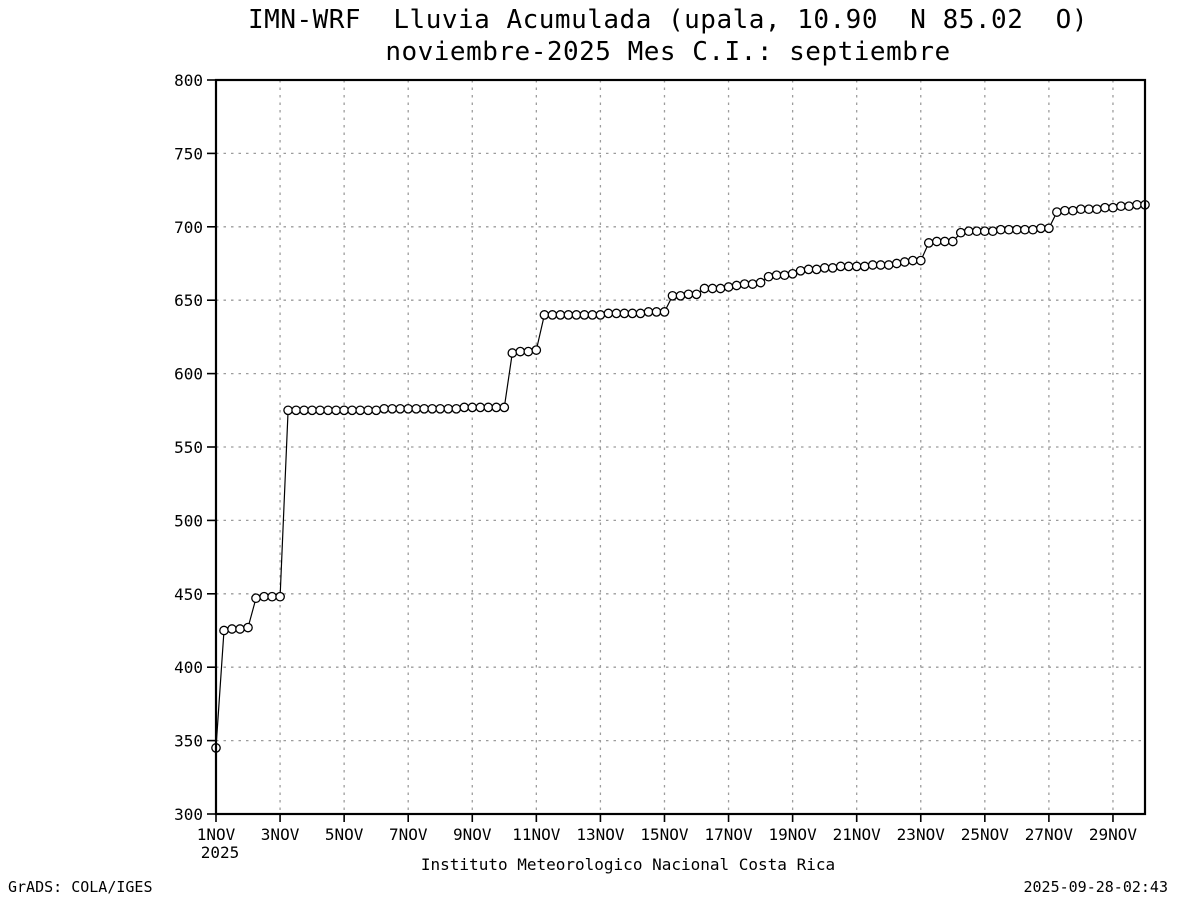 This screenshot has width=1200, height=900. What do you see at coordinates (188, 741) in the screenshot?
I see `y-tick-label: 350` at bounding box center [188, 741].